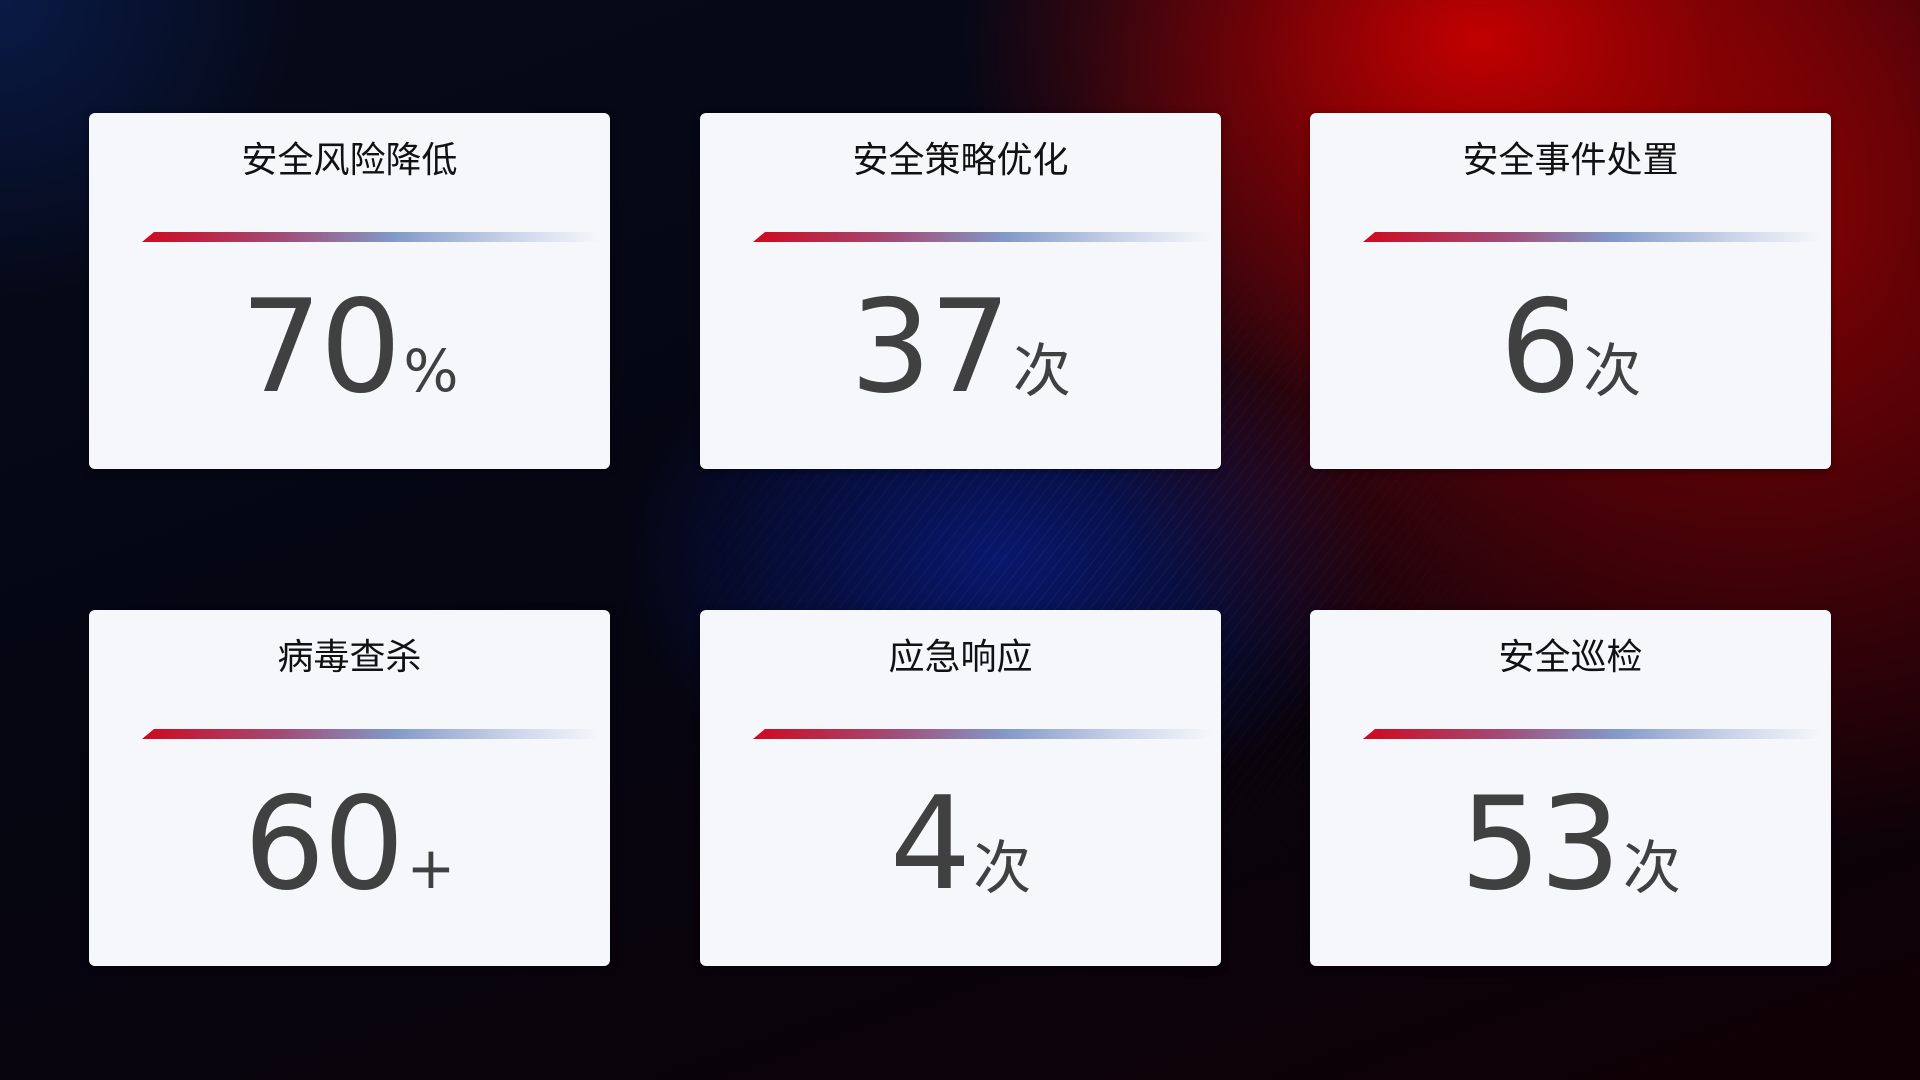  I want to click on stat-card-title: 安全事件处置, so click(1570, 160).